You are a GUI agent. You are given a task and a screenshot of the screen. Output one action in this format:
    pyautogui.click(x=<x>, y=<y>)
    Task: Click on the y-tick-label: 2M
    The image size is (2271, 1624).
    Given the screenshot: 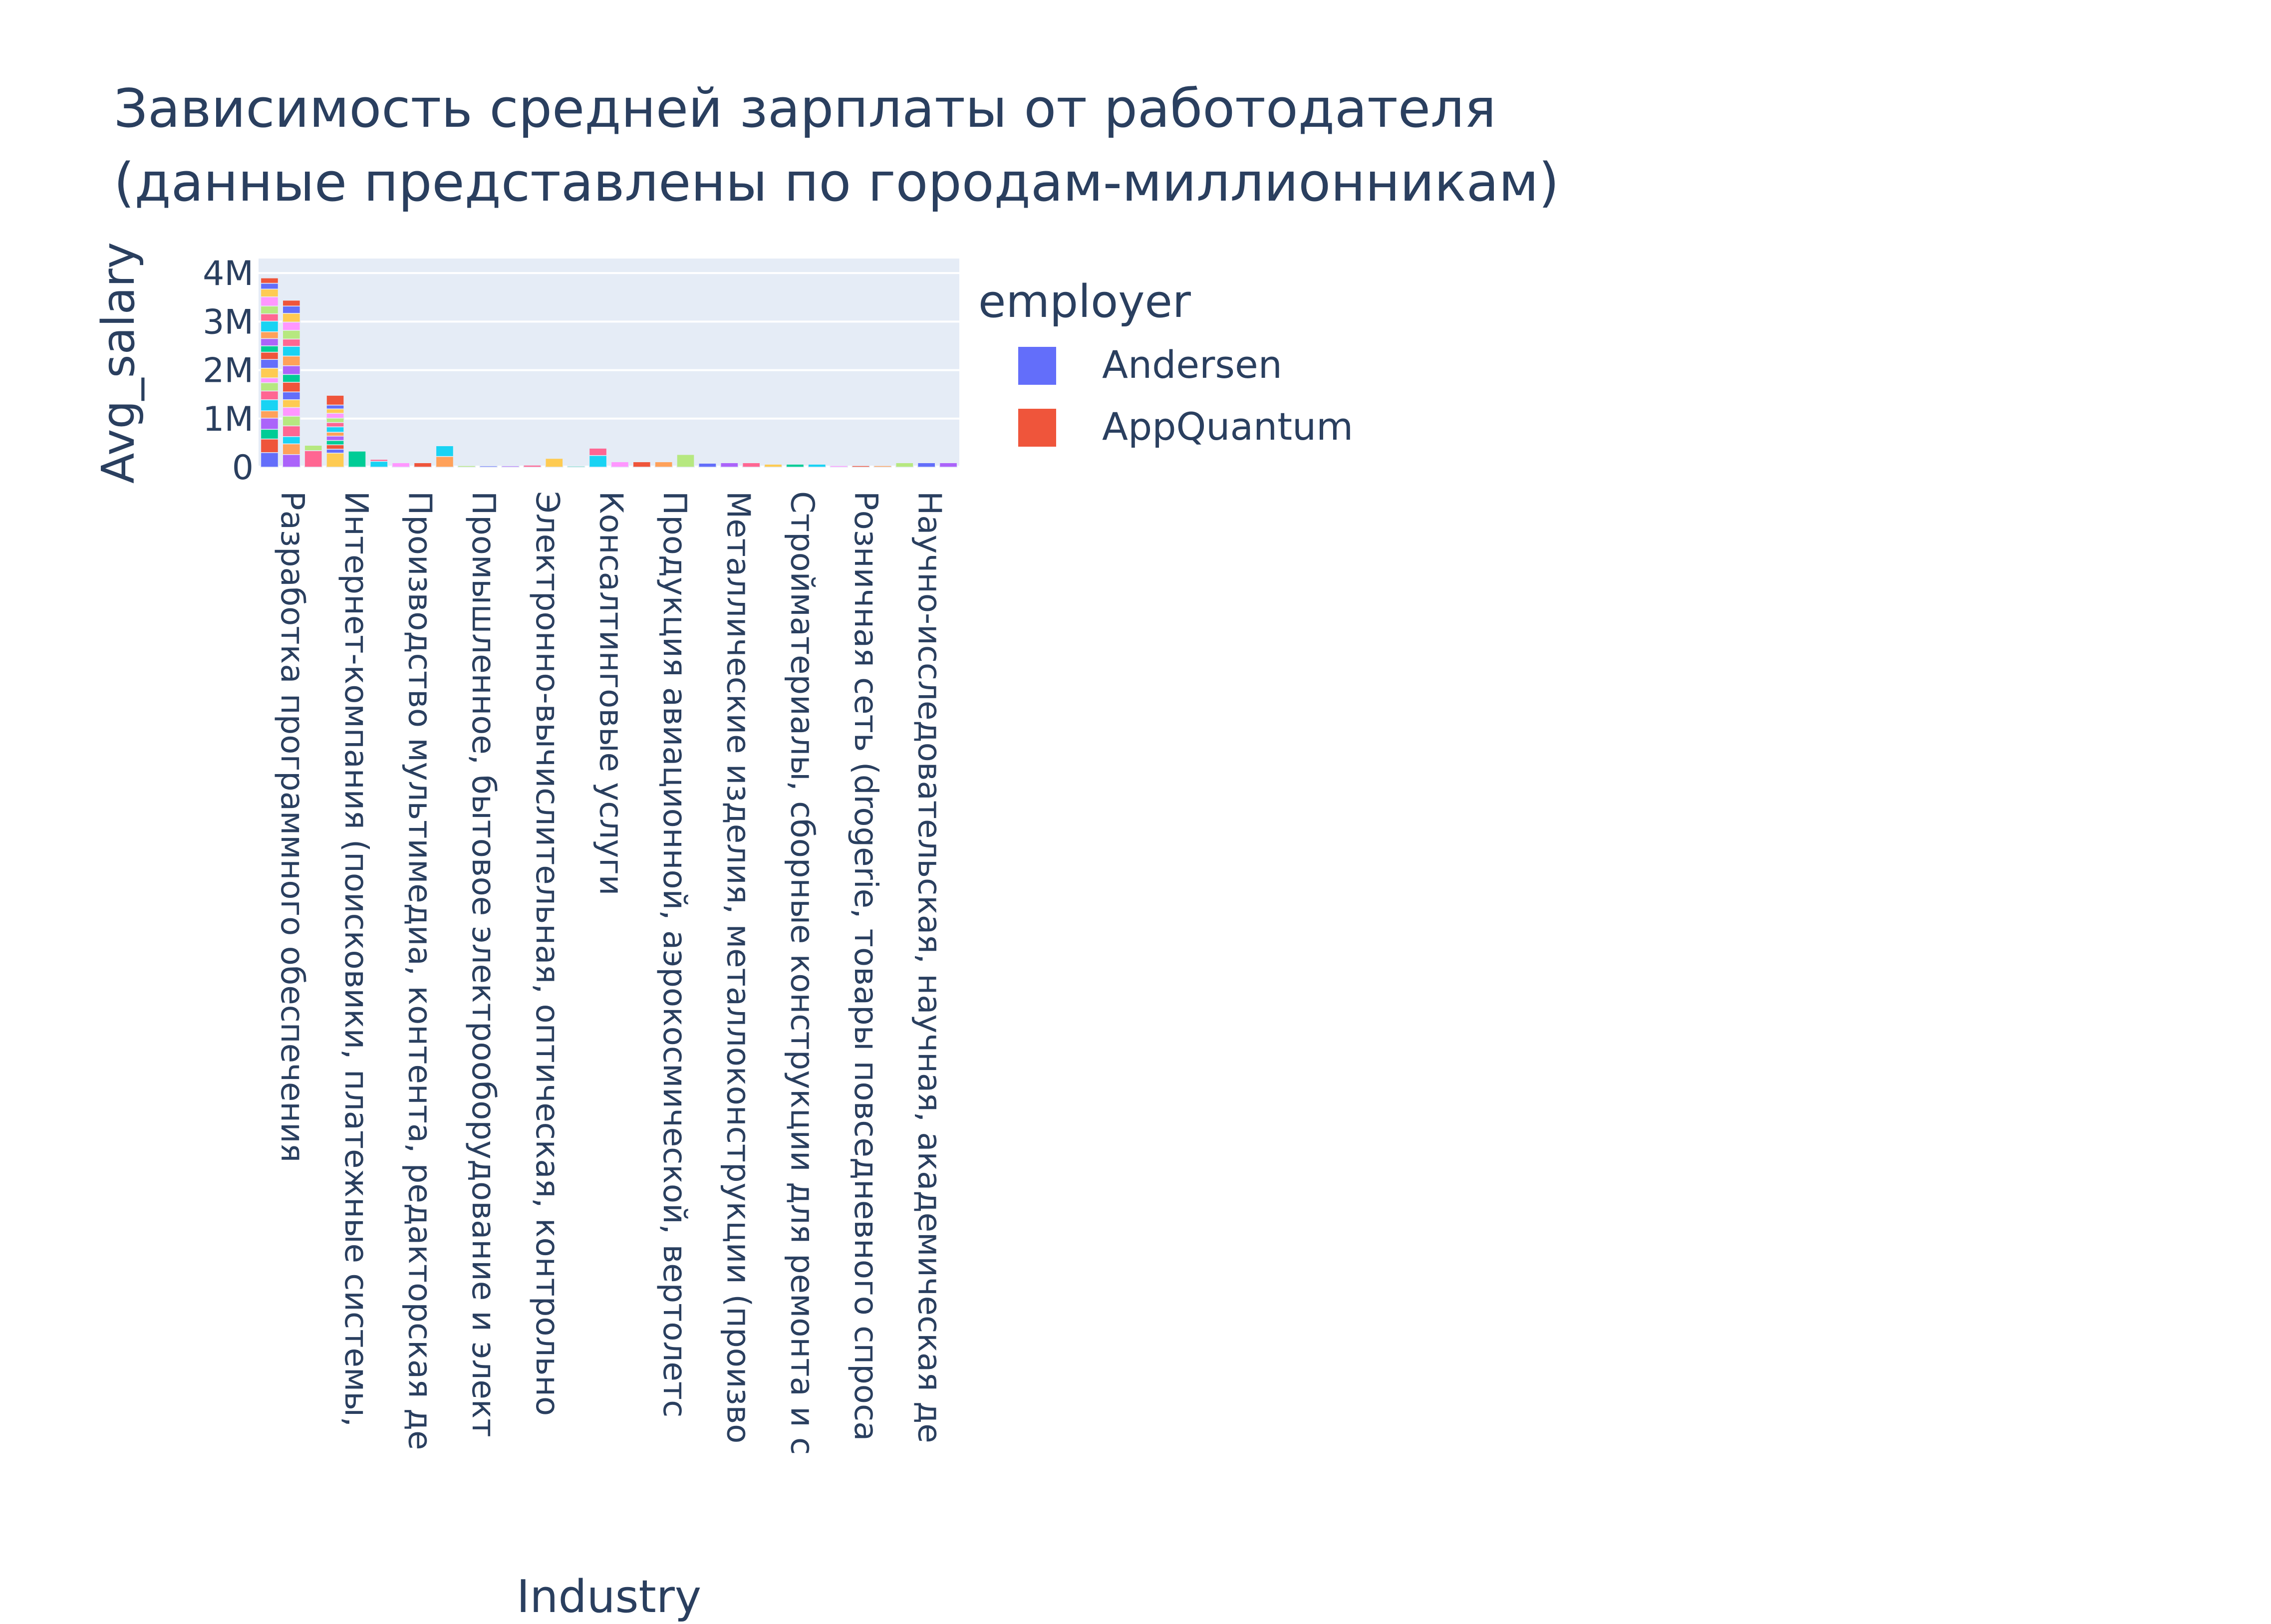 What is the action you would take?
    pyautogui.click(x=228, y=371)
    